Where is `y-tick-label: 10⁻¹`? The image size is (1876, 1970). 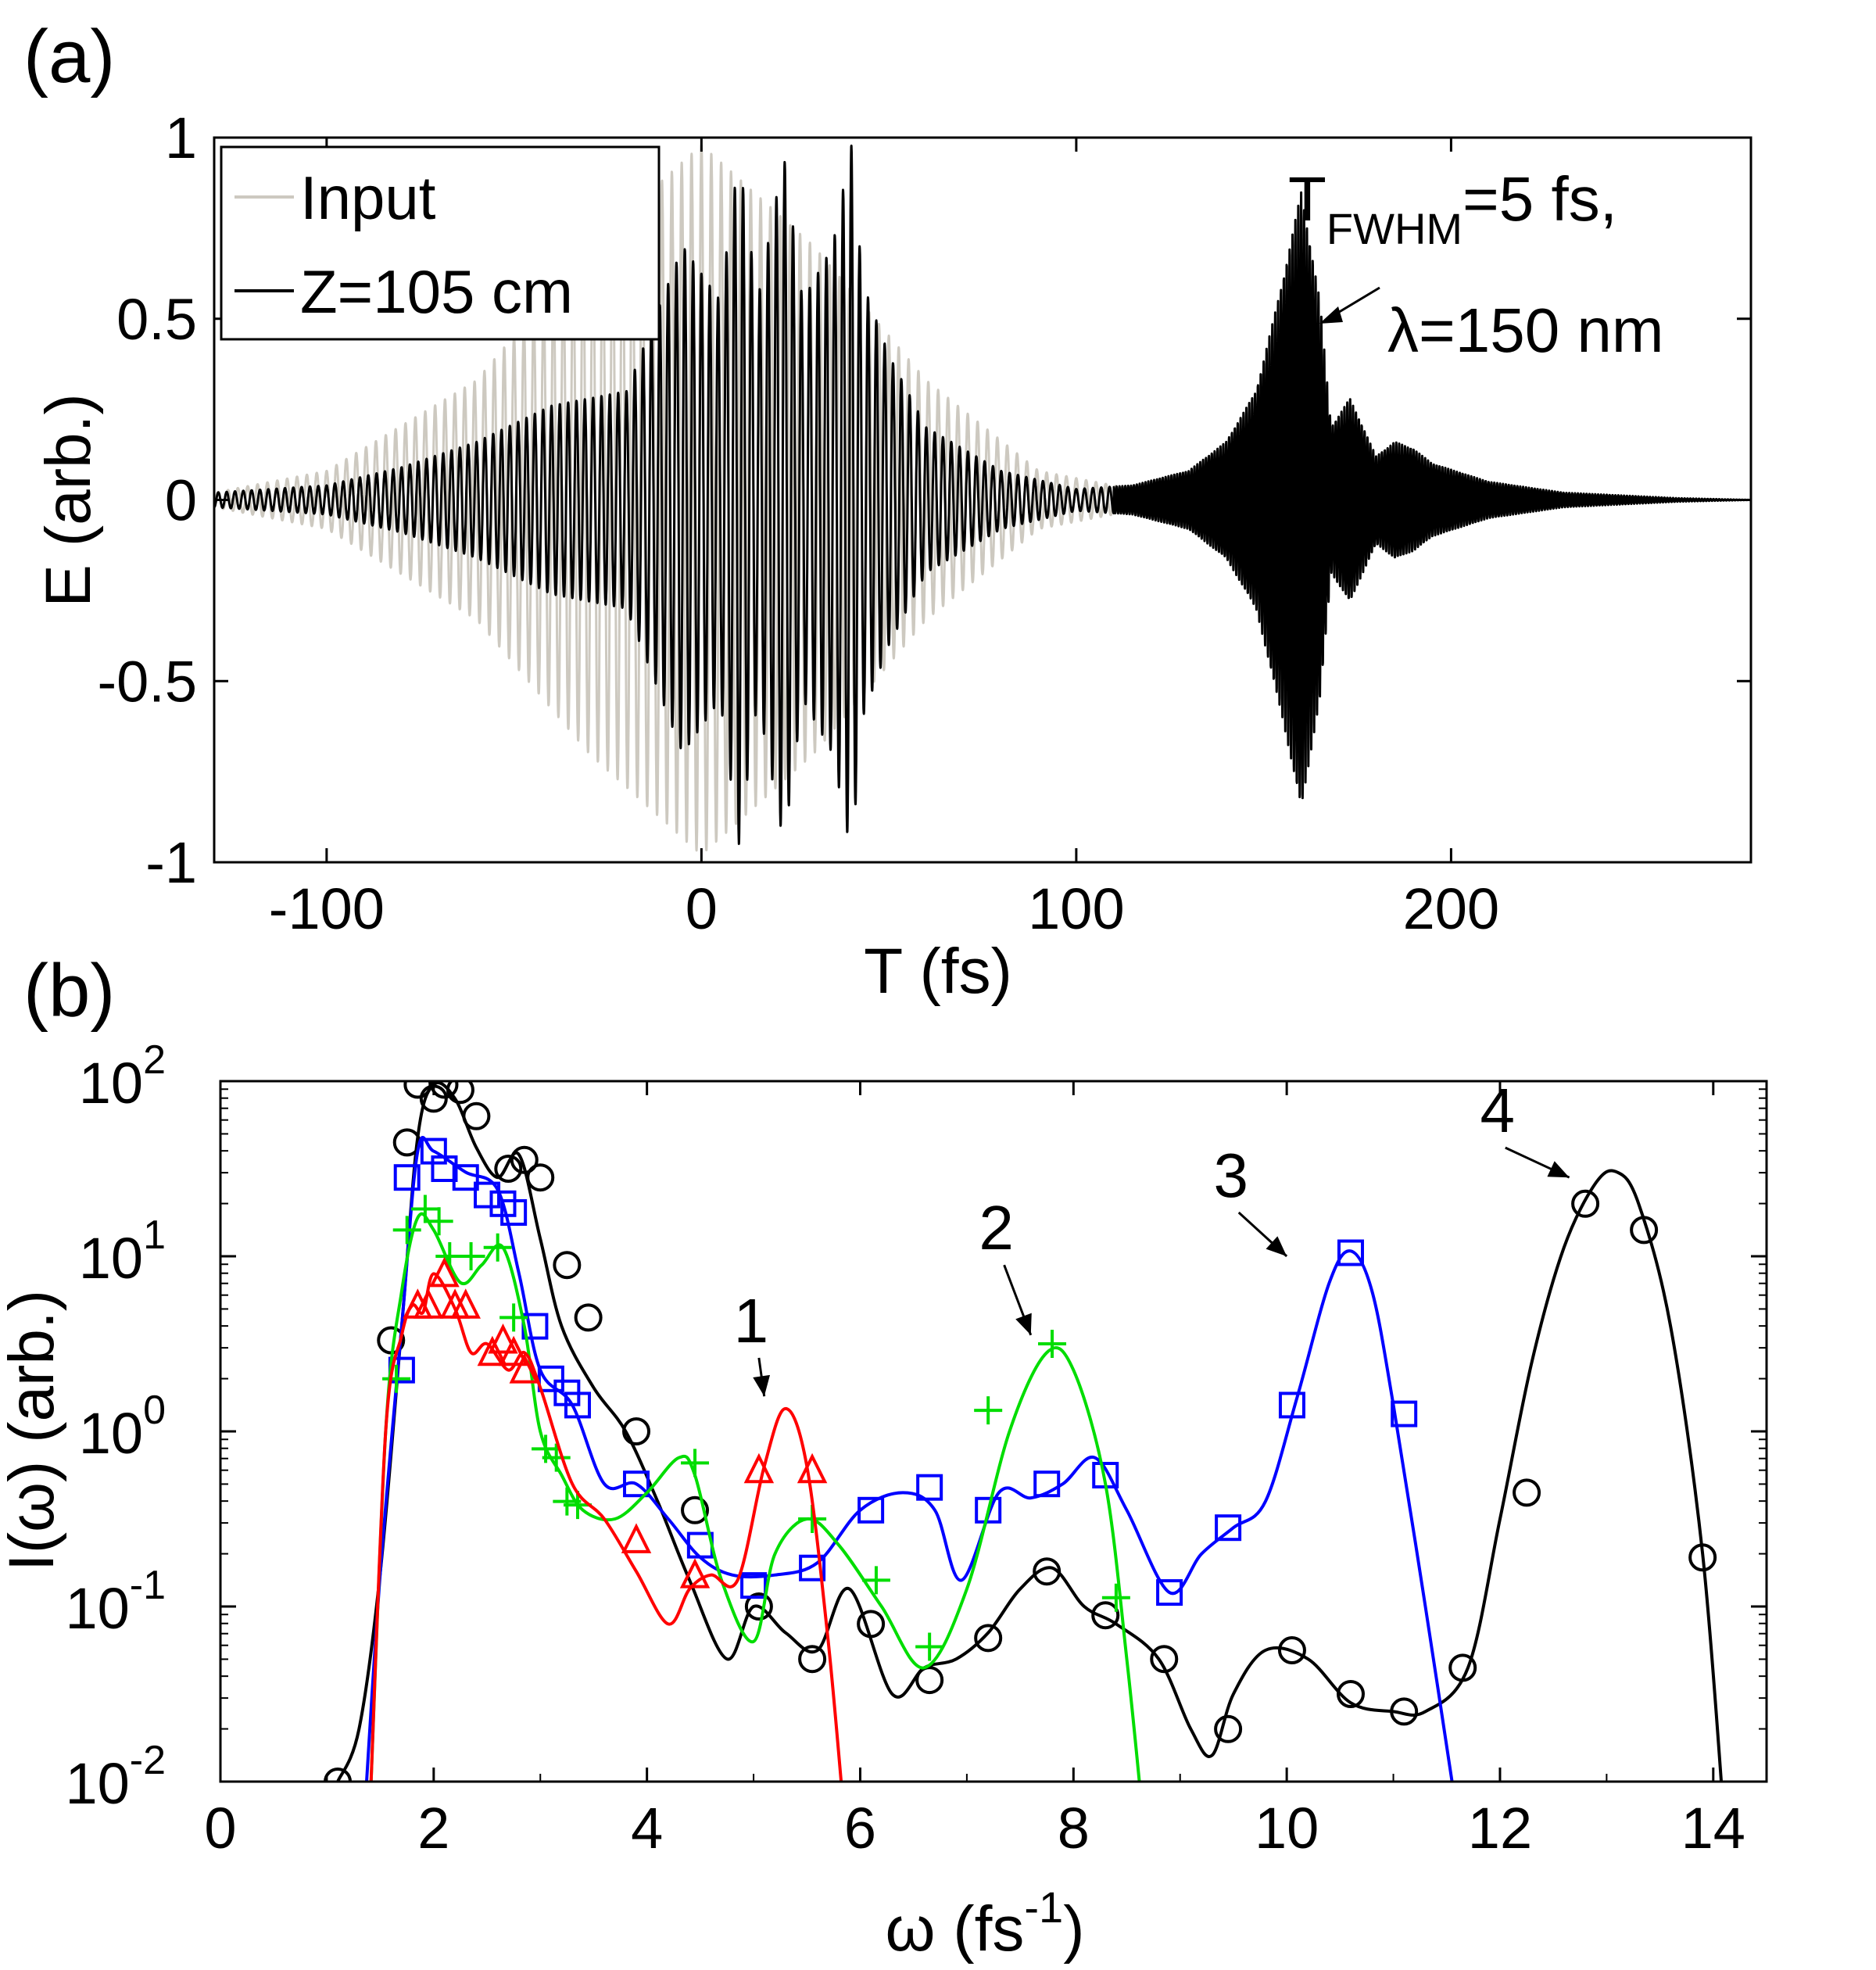
y-tick-label: 10⁻¹ is located at coordinates (115, 1602).